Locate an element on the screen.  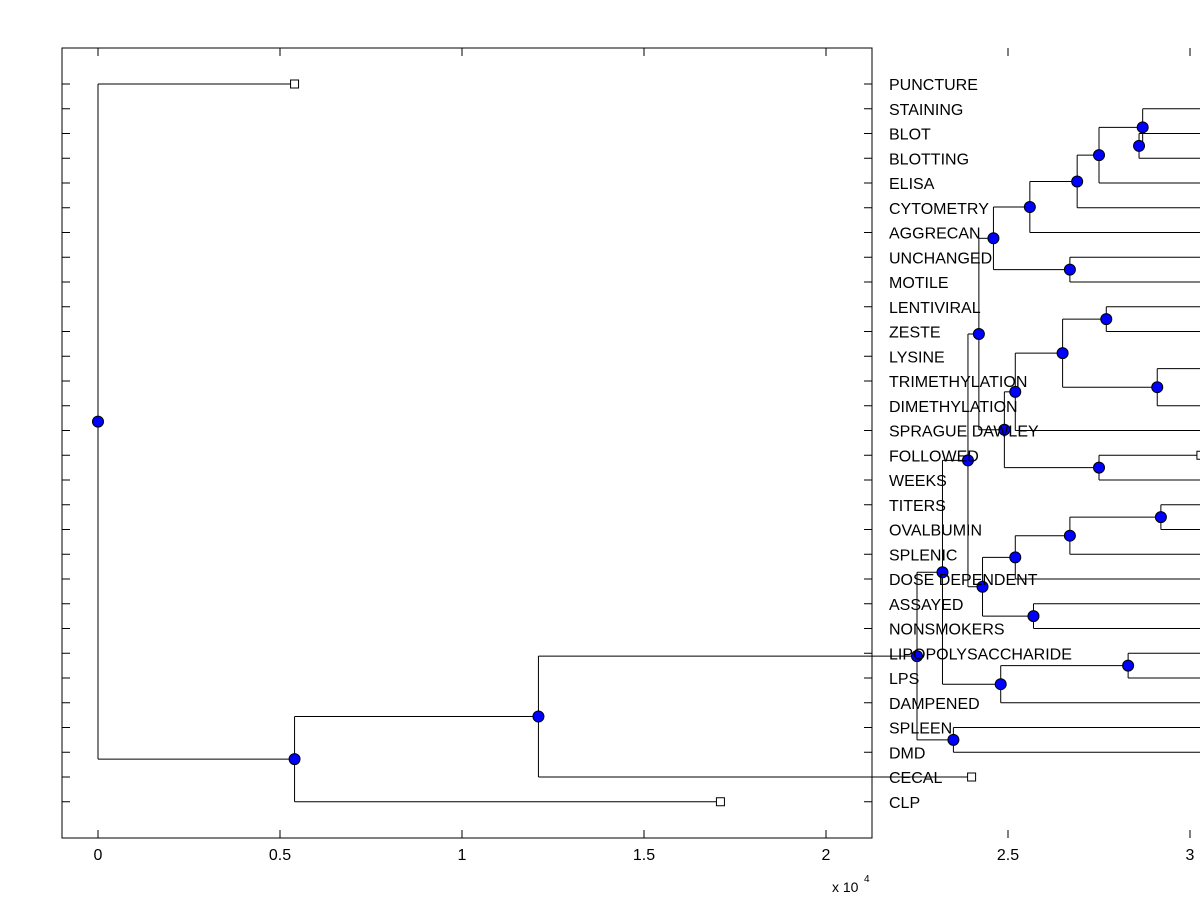
node-marker-n_staining_blot_blotting is located at coordinates (1142, 127).